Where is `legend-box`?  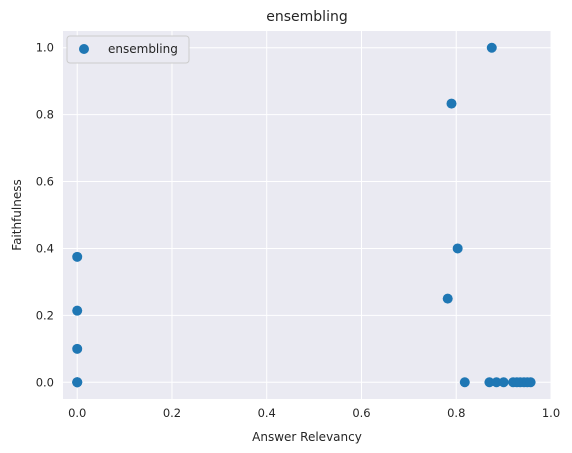
legend-box is located at coordinates (128, 49).